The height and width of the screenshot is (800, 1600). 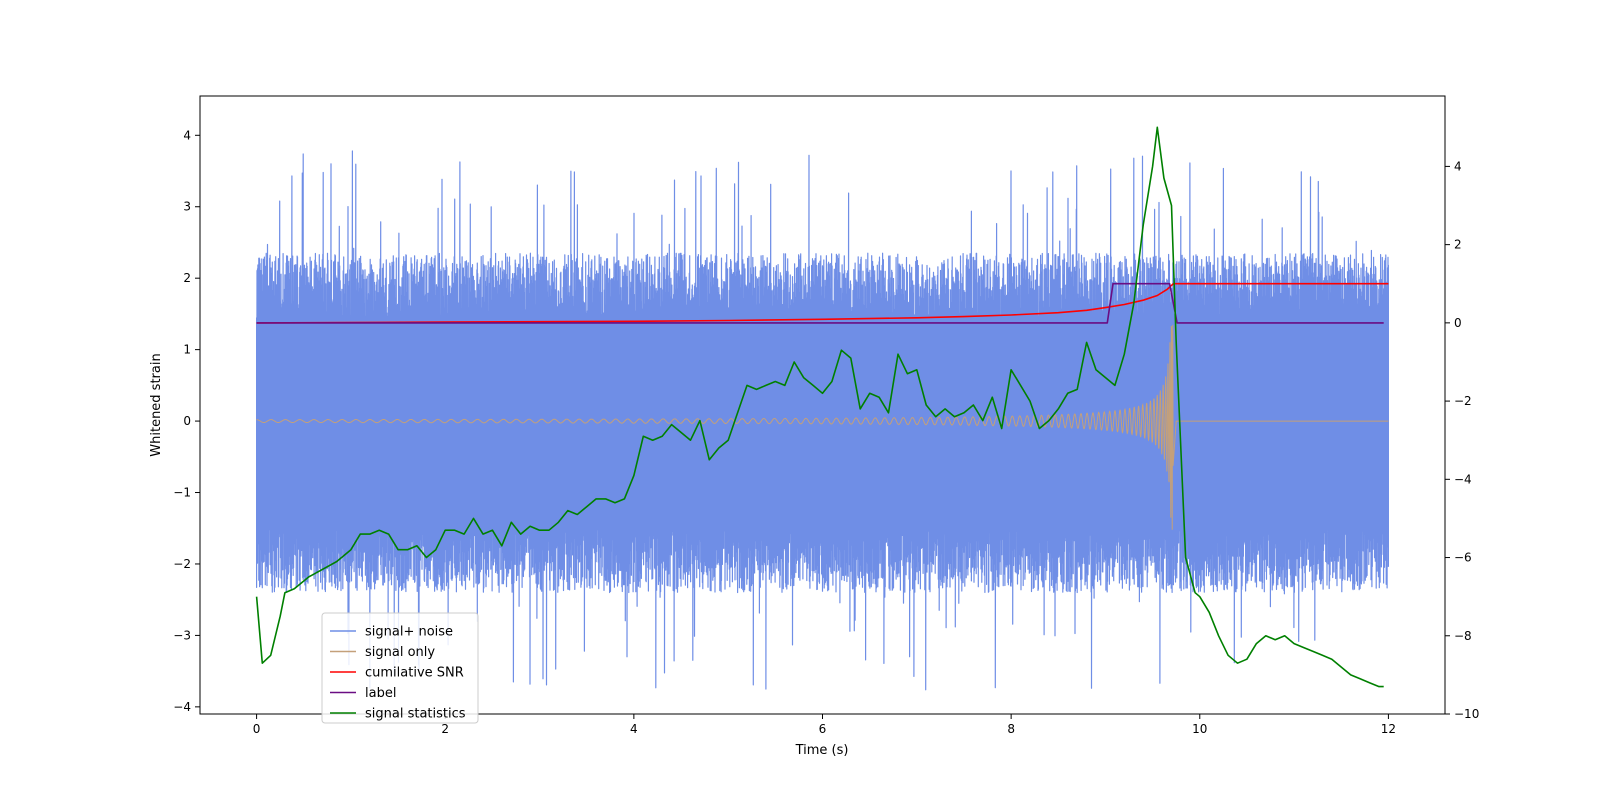 I want to click on y2-tick-label: 4, so click(x=1458, y=166).